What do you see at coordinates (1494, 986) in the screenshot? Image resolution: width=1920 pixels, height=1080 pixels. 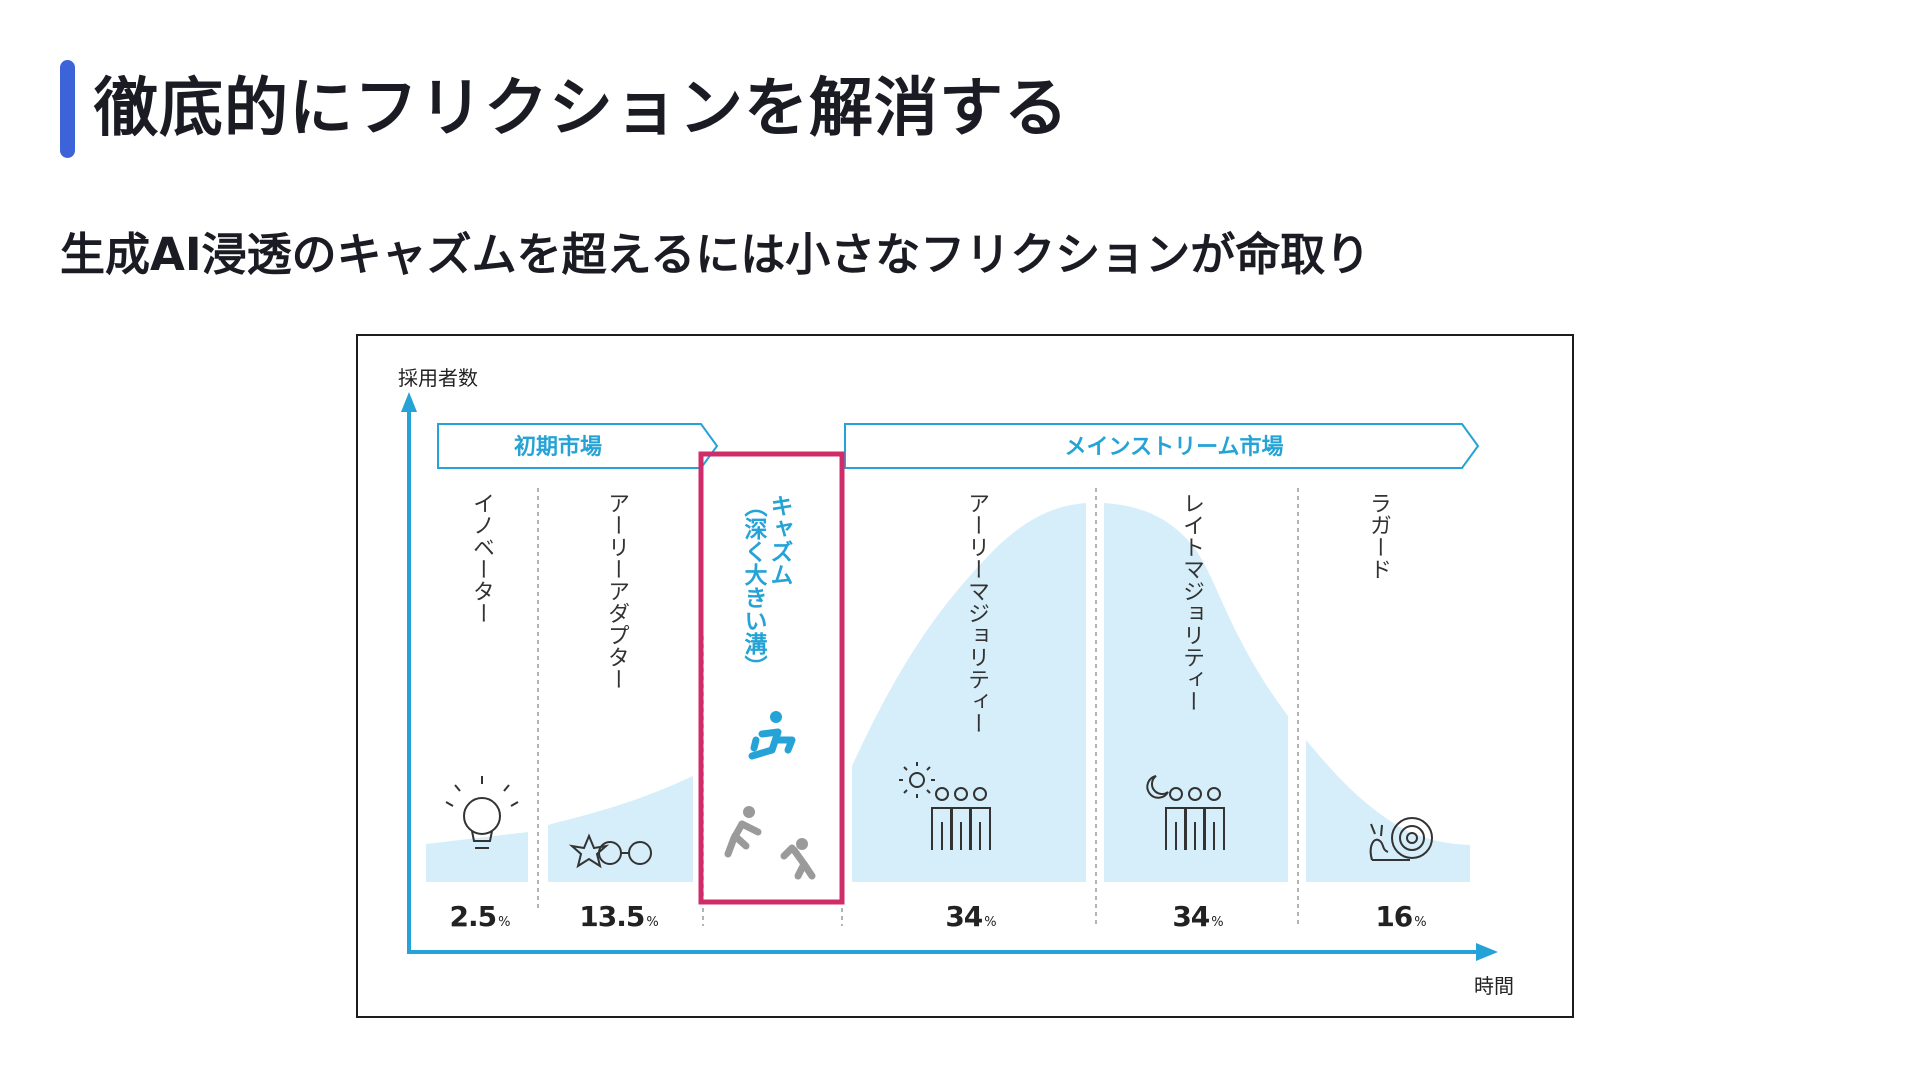 I see `x-axis-label: 時間` at bounding box center [1494, 986].